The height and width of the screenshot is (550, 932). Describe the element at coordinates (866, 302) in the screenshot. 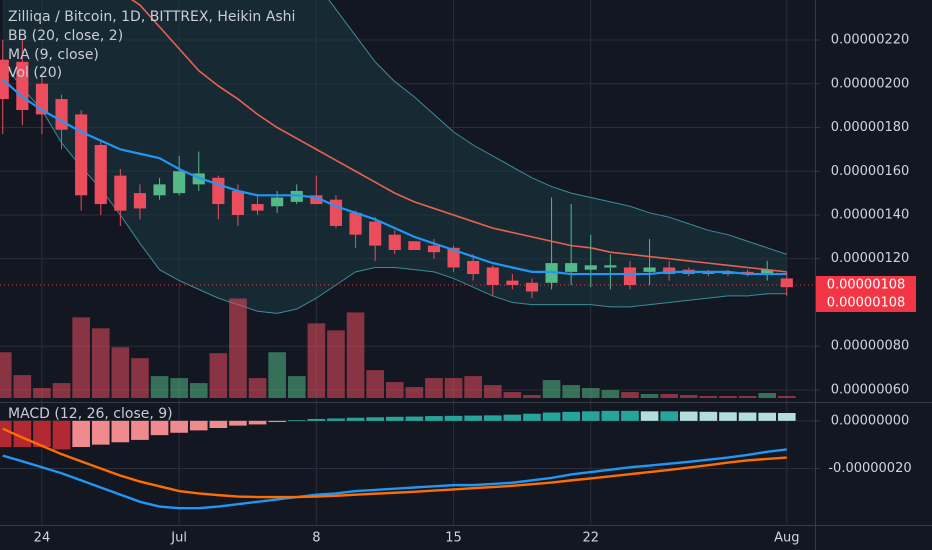

I see `price-label-box` at that location.